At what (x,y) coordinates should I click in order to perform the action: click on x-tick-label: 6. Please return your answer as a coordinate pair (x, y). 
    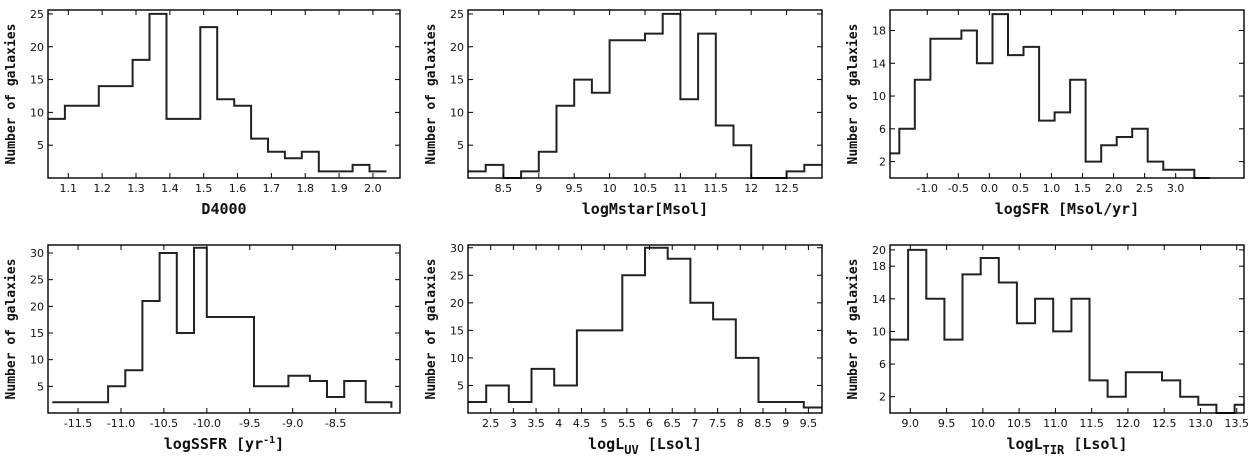
    Looking at the image, I should click on (649, 423).